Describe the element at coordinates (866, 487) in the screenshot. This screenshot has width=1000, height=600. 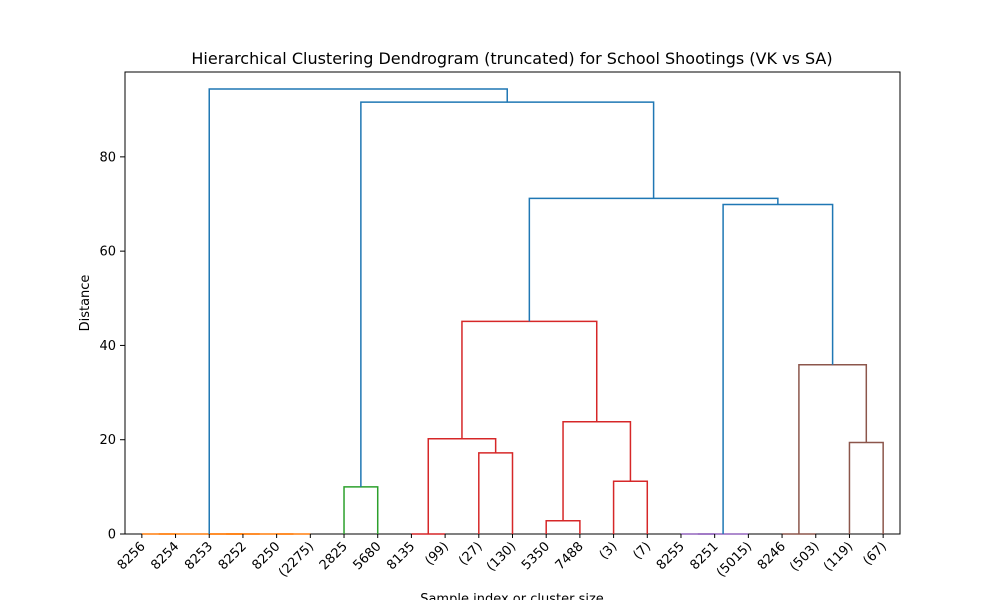
I see `link-n2` at that location.